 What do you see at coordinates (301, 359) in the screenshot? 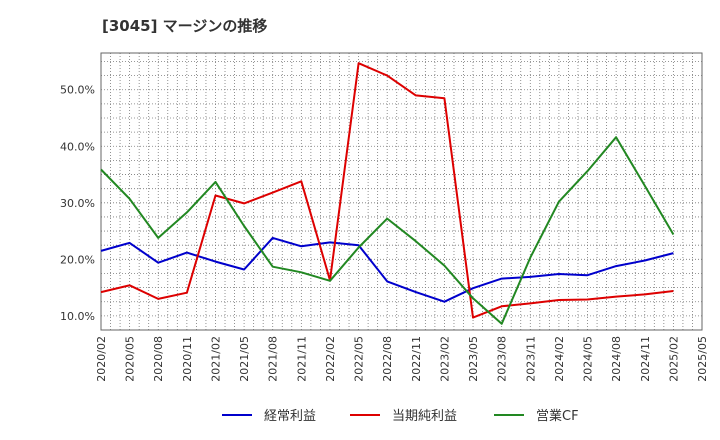
I see `x-tick-label: 2021/11` at bounding box center [301, 359].